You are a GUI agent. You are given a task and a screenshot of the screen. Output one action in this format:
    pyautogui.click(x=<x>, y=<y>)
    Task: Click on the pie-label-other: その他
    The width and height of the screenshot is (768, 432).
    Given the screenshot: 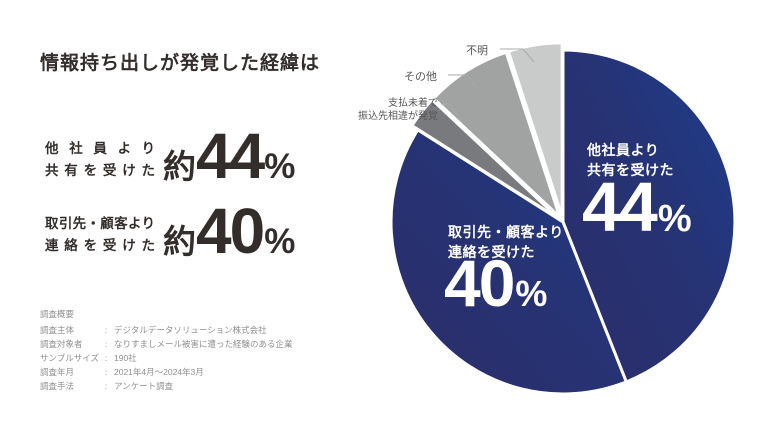 What is the action you would take?
    pyautogui.click(x=420, y=77)
    